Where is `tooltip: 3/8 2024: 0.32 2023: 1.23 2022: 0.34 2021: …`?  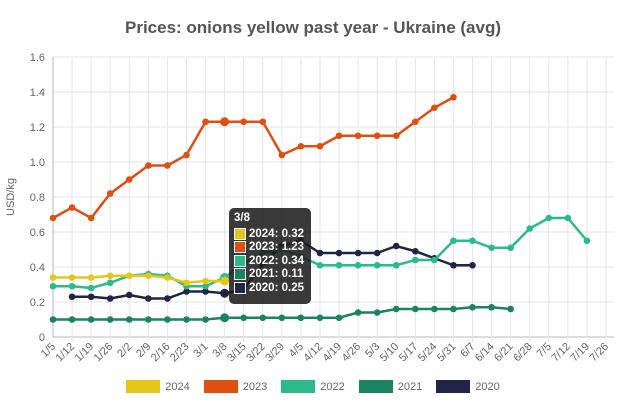 tooltip: 3/8 2024: 0.32 2023: 1.23 2022: 0.34 2021: … is located at coordinates (270, 256).